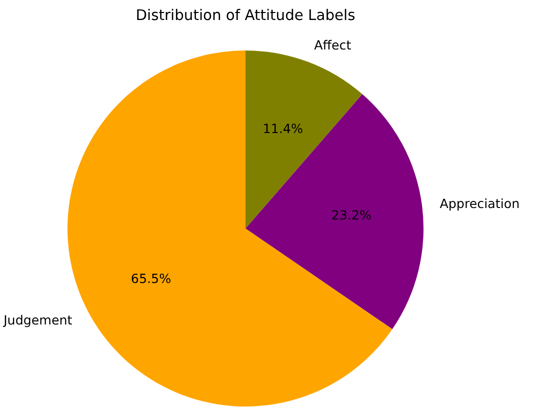  What do you see at coordinates (283, 128) in the screenshot?
I see `data-label: 11.4%` at bounding box center [283, 128].